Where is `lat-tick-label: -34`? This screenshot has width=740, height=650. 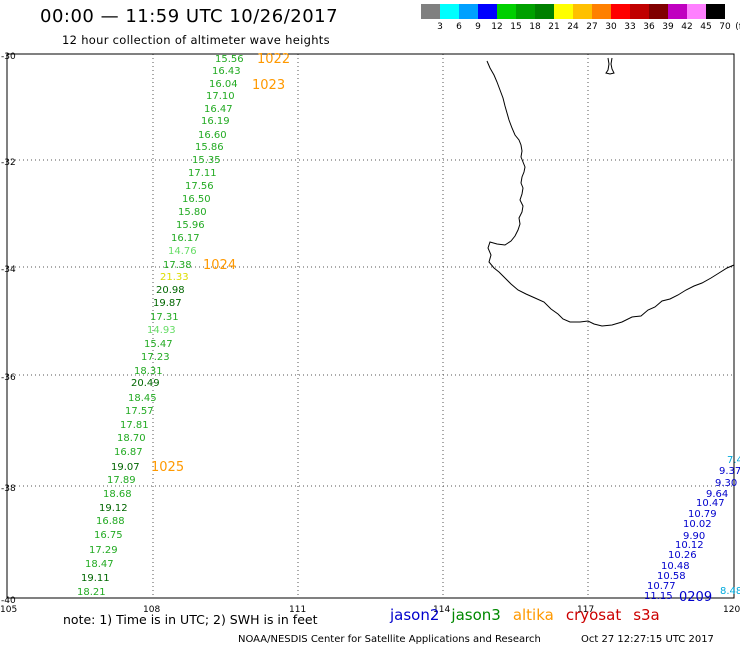 lat-tick-label: -34 is located at coordinates (8, 270).